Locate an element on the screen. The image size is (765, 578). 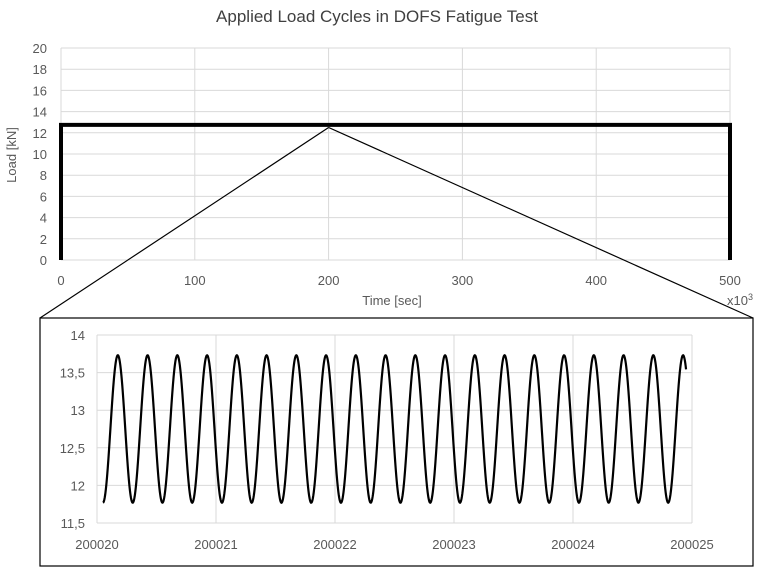
main-y-tick-label: 6 is located at coordinates (43, 196).